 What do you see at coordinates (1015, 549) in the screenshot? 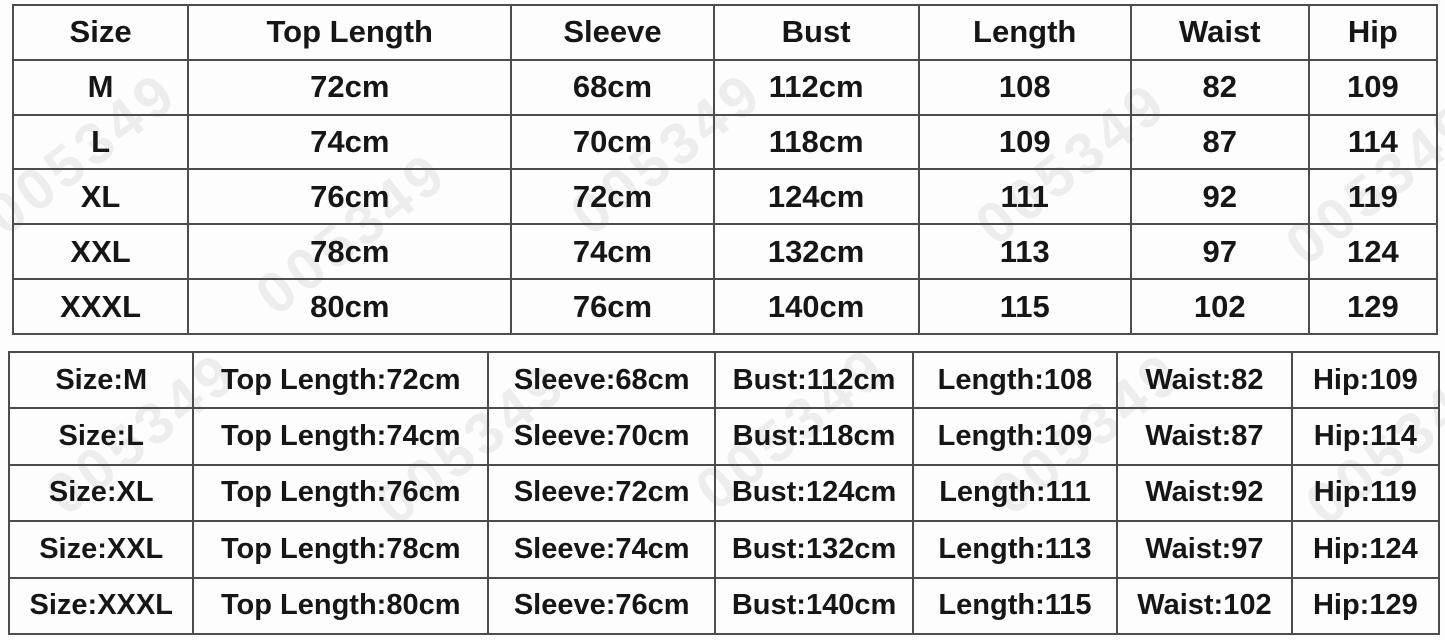
I see `table-cell: Length:113` at bounding box center [1015, 549].